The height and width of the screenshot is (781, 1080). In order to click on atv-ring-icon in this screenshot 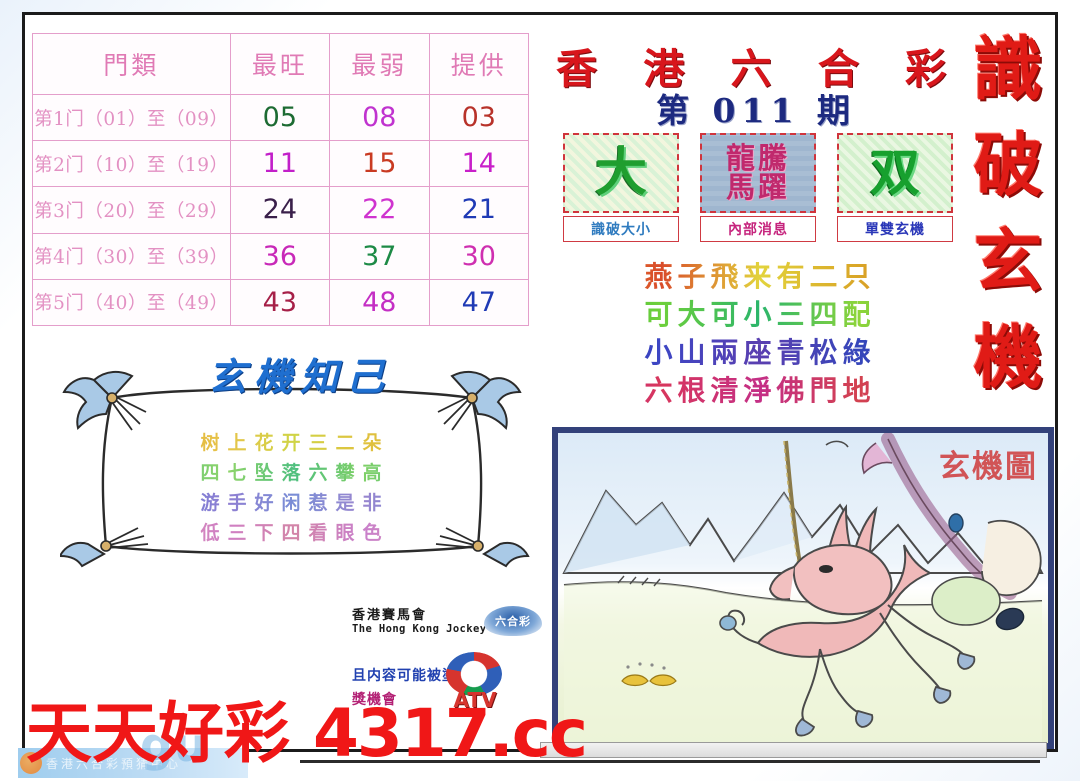, I will do `click(474, 674)`.